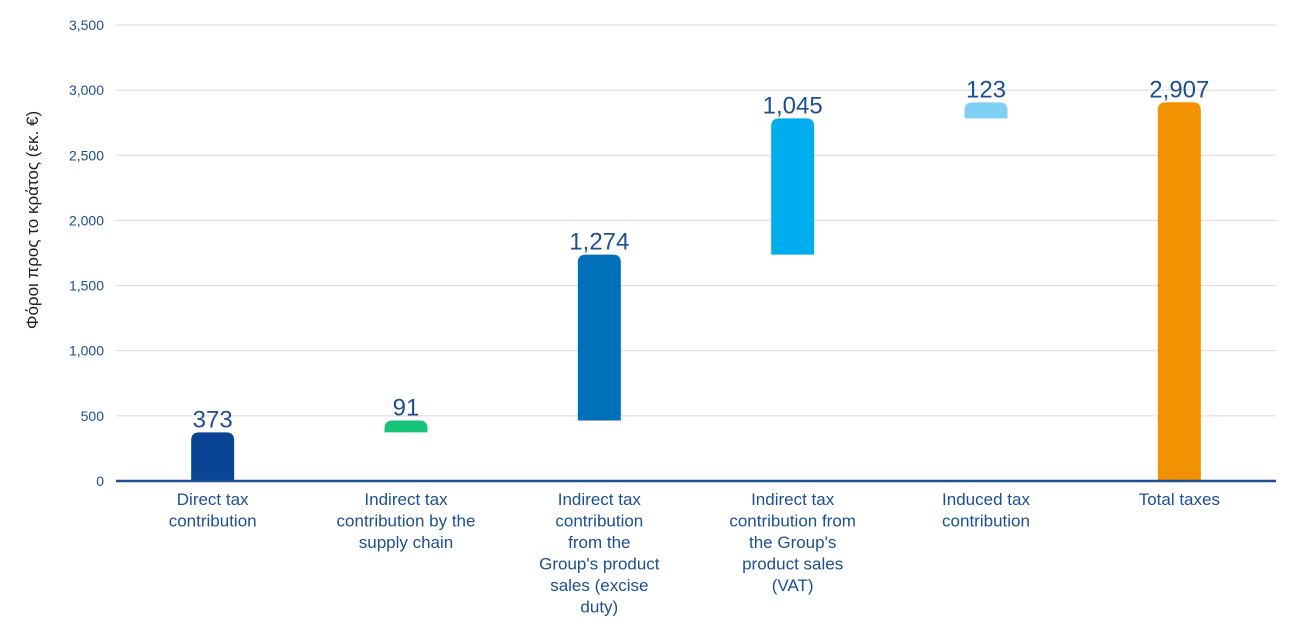  Describe the element at coordinates (86, 155) in the screenshot. I see `y-tick-label: 2,500` at that location.